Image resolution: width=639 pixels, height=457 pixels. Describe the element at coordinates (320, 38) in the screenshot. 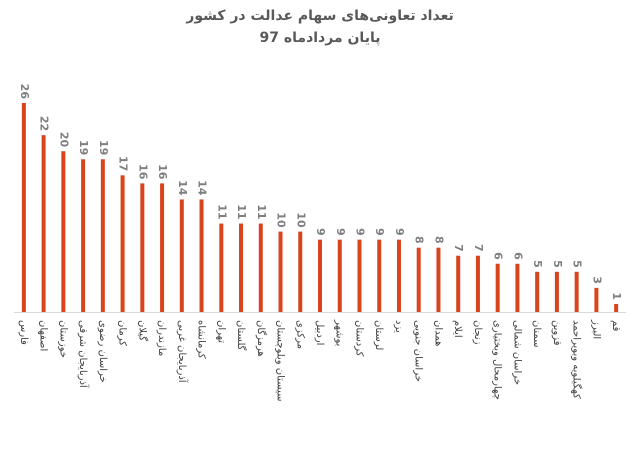

I see `chart-subtitle: پایان مردادماه 97` at that location.